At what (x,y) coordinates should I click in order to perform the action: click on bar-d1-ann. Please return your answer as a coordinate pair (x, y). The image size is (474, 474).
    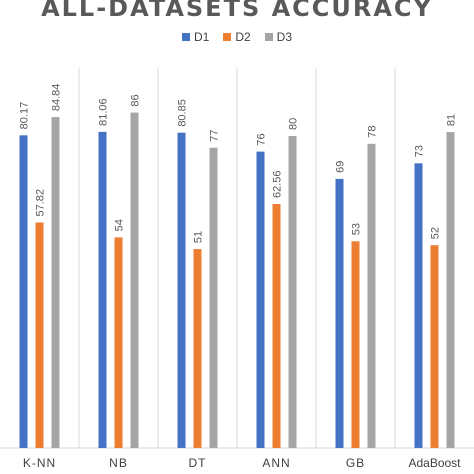
    Looking at the image, I should click on (260, 299).